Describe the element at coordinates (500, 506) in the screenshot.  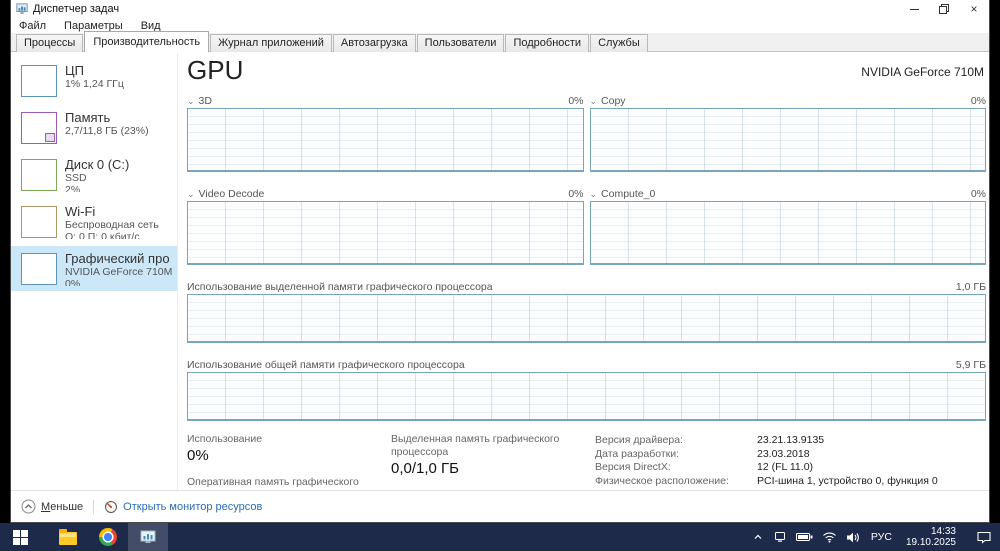
I see `footer-bar: Меньше Открыть монитор ресурсов` at that location.